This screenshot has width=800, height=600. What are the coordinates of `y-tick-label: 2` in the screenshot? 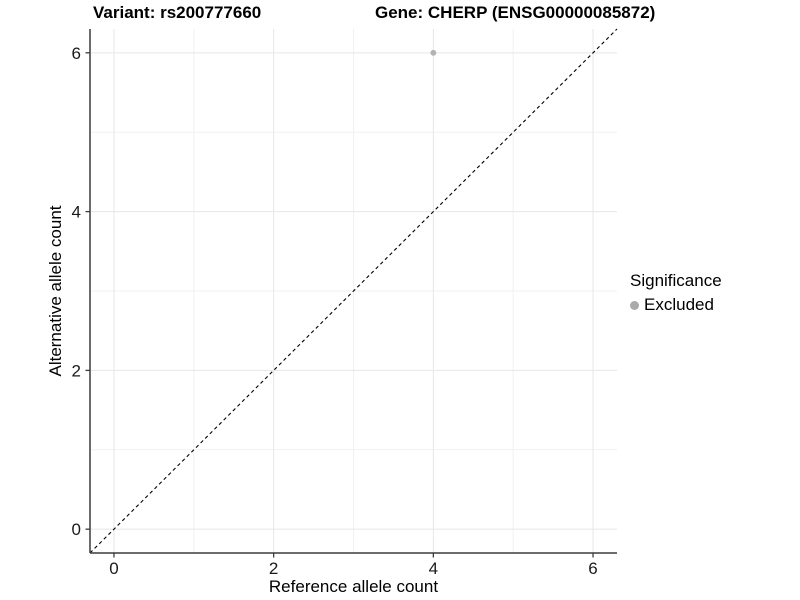 It's located at (76, 370).